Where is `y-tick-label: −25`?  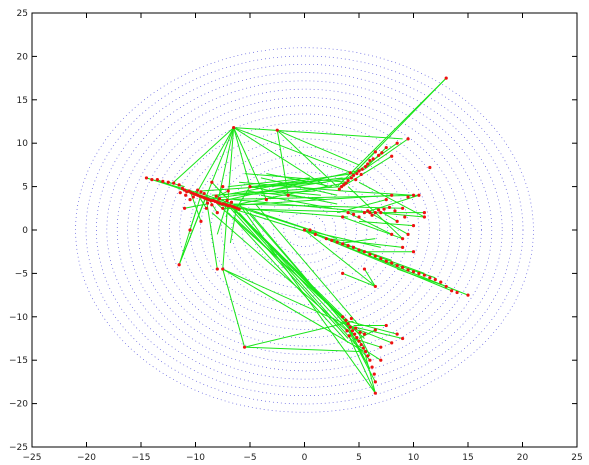
y-tick-label: −25 is located at coordinates (18, 448).